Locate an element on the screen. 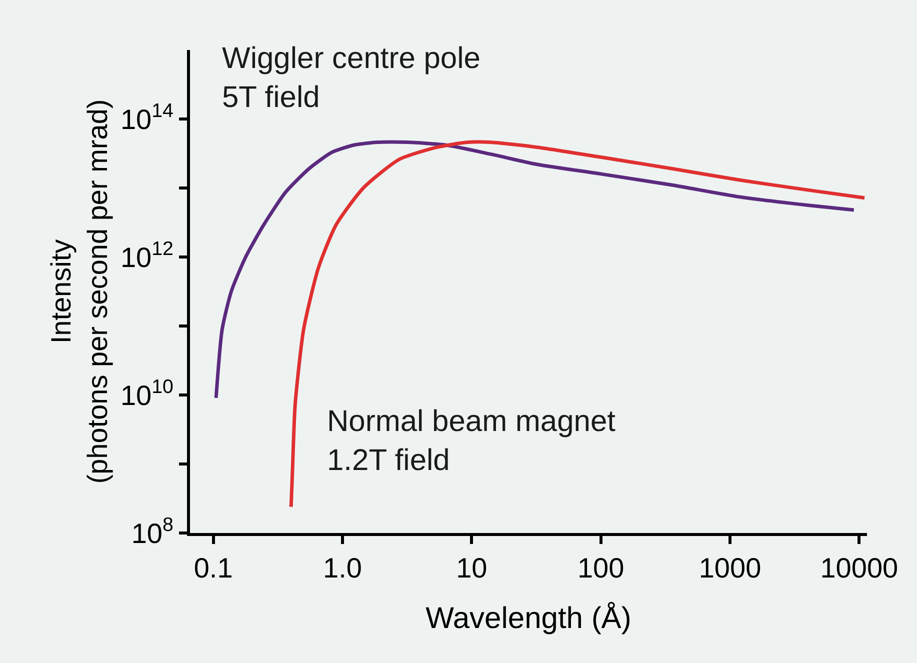  annotation: Wiggler centre pole 5T field is located at coordinates (351, 78).